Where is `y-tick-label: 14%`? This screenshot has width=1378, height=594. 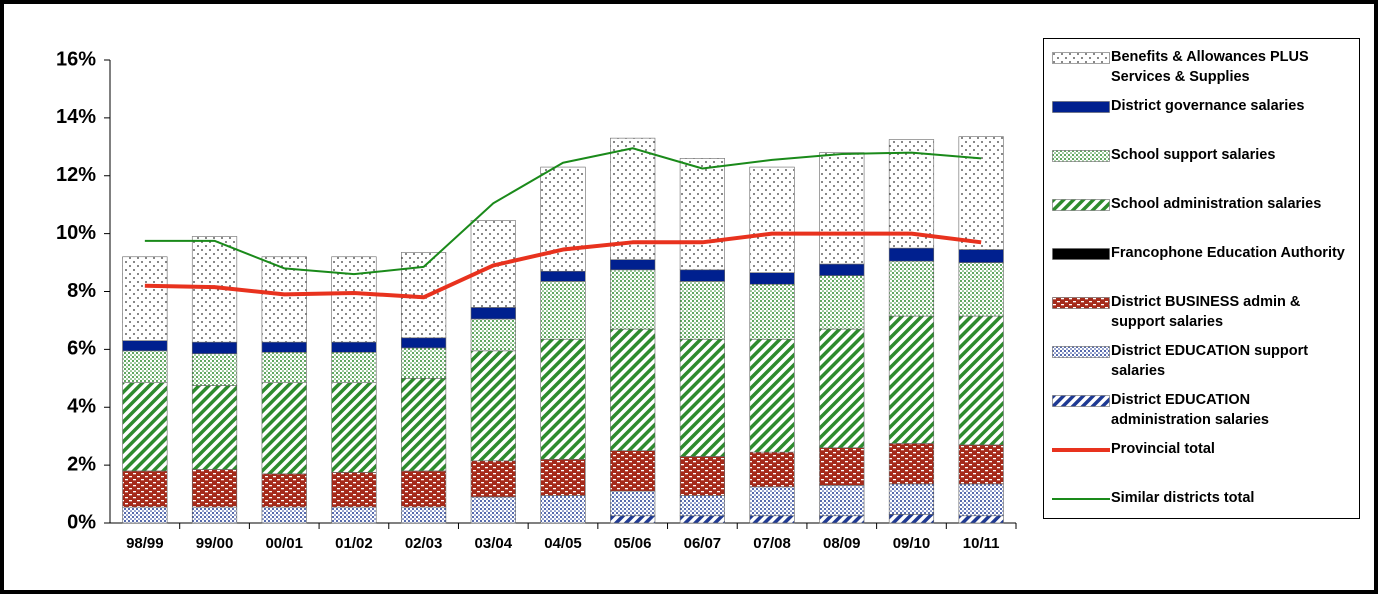 y-tick-label: 14% is located at coordinates (76, 117).